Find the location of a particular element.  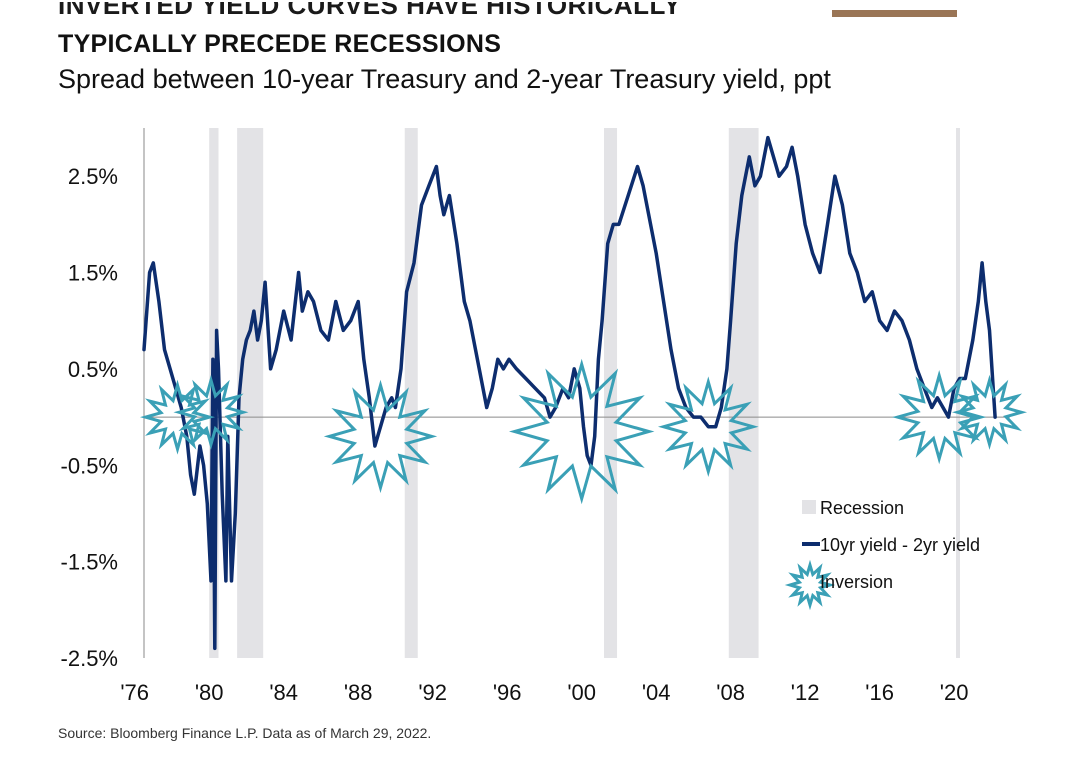

x-tick-label: '84 is located at coordinates (283, 692).